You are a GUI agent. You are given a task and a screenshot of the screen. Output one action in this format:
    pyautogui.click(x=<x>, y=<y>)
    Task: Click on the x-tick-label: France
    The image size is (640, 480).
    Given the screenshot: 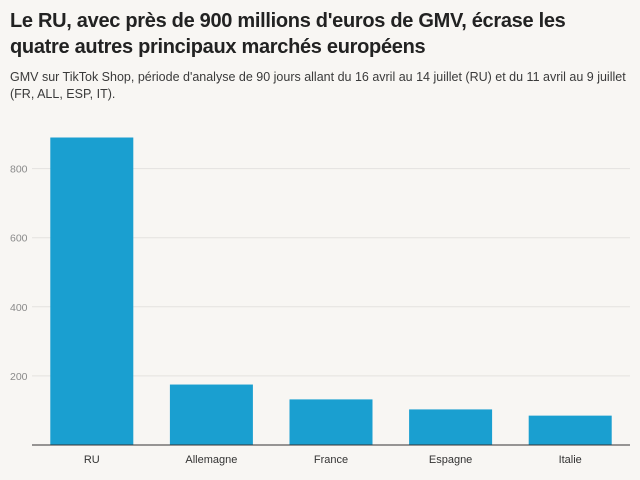 What is the action you would take?
    pyautogui.click(x=331, y=460)
    